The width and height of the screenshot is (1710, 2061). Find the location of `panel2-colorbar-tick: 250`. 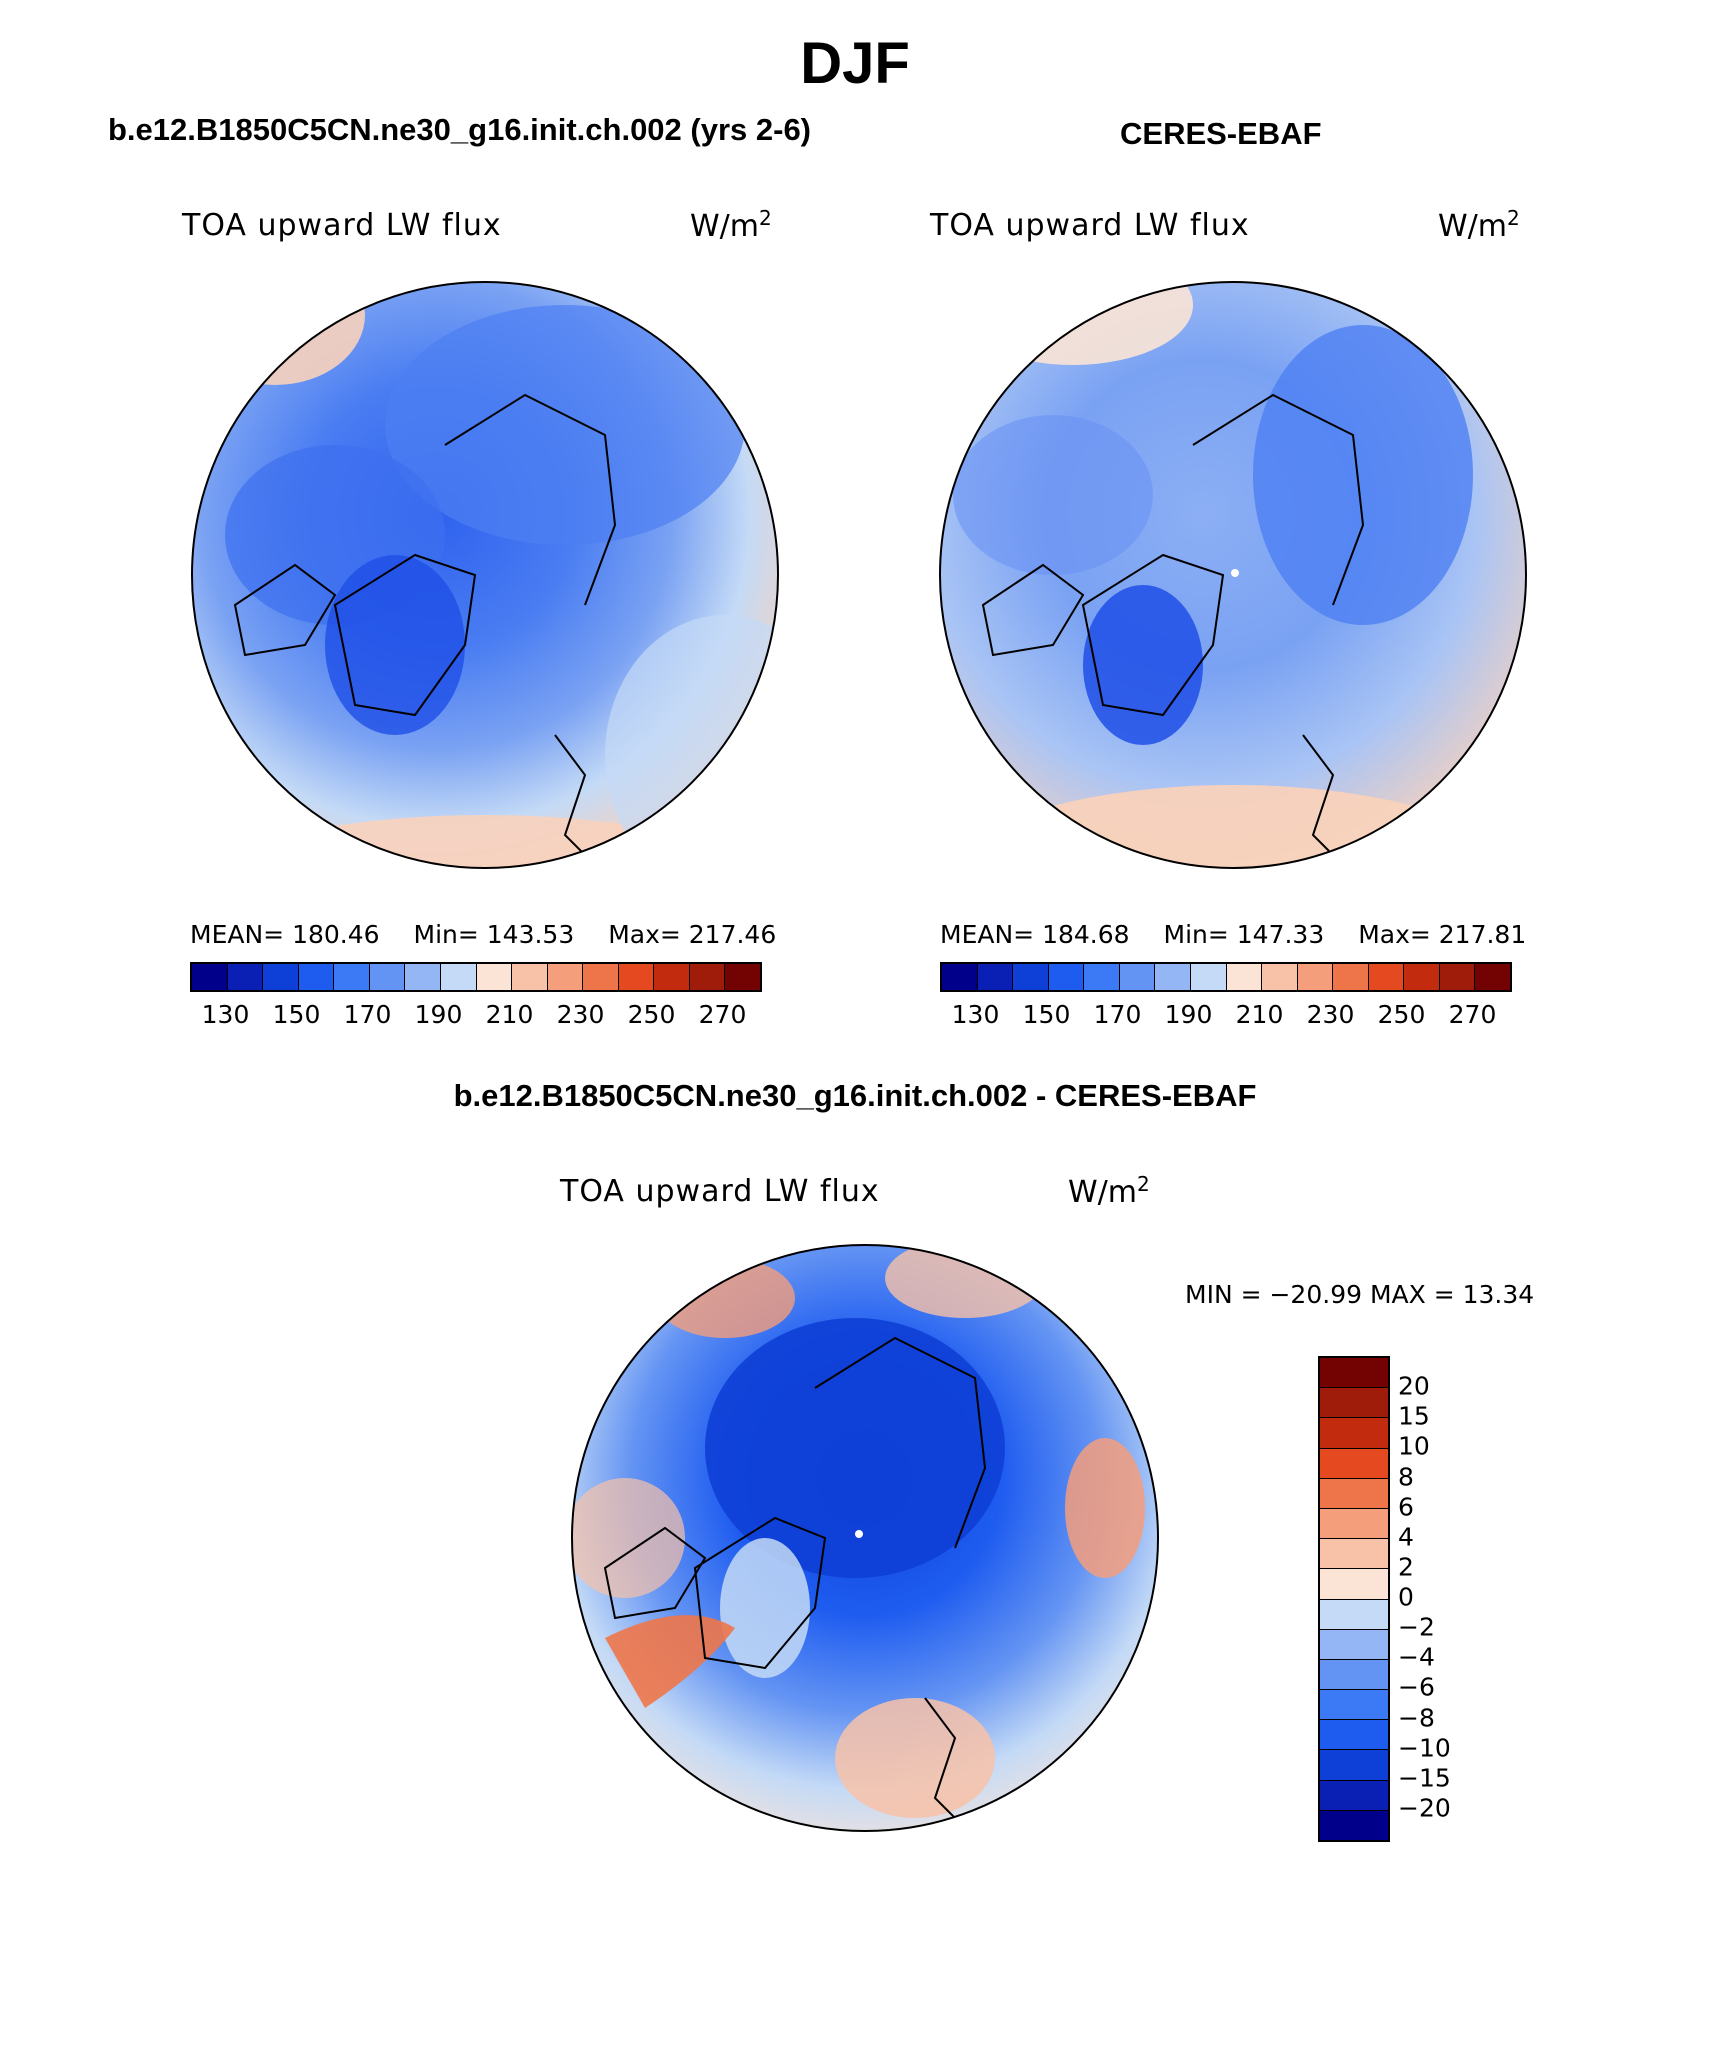

panel2-colorbar-tick: 250 is located at coordinates (1401, 1014).